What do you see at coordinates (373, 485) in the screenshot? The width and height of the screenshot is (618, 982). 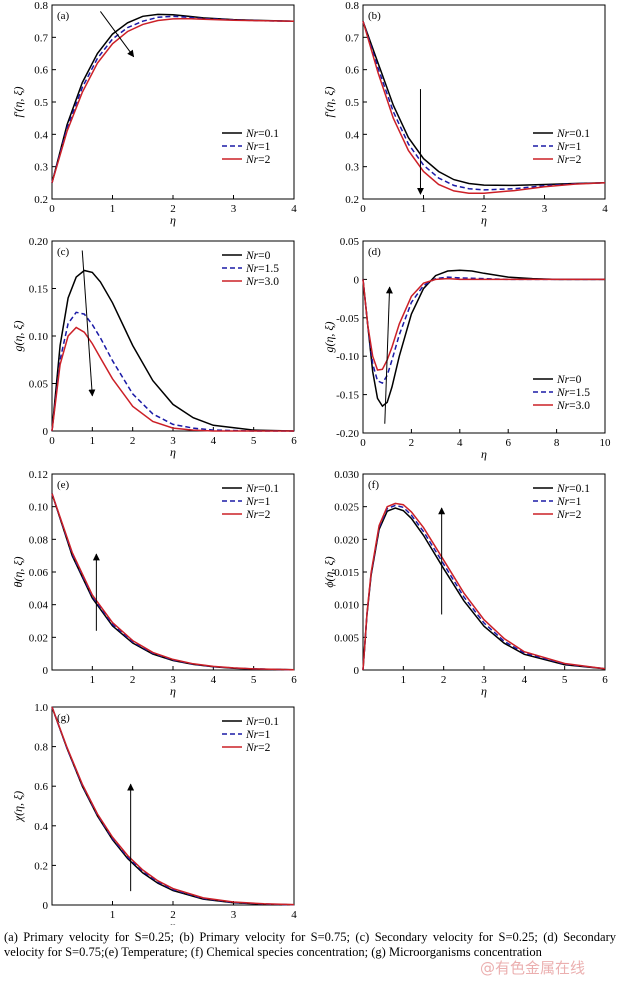 I see `panel-label: (f)` at bounding box center [373, 485].